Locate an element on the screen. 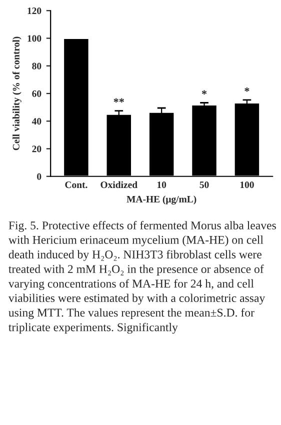 This screenshot has height=425, width=281. x-axis-title: MA-HE (μg/mL) is located at coordinates (161, 200).